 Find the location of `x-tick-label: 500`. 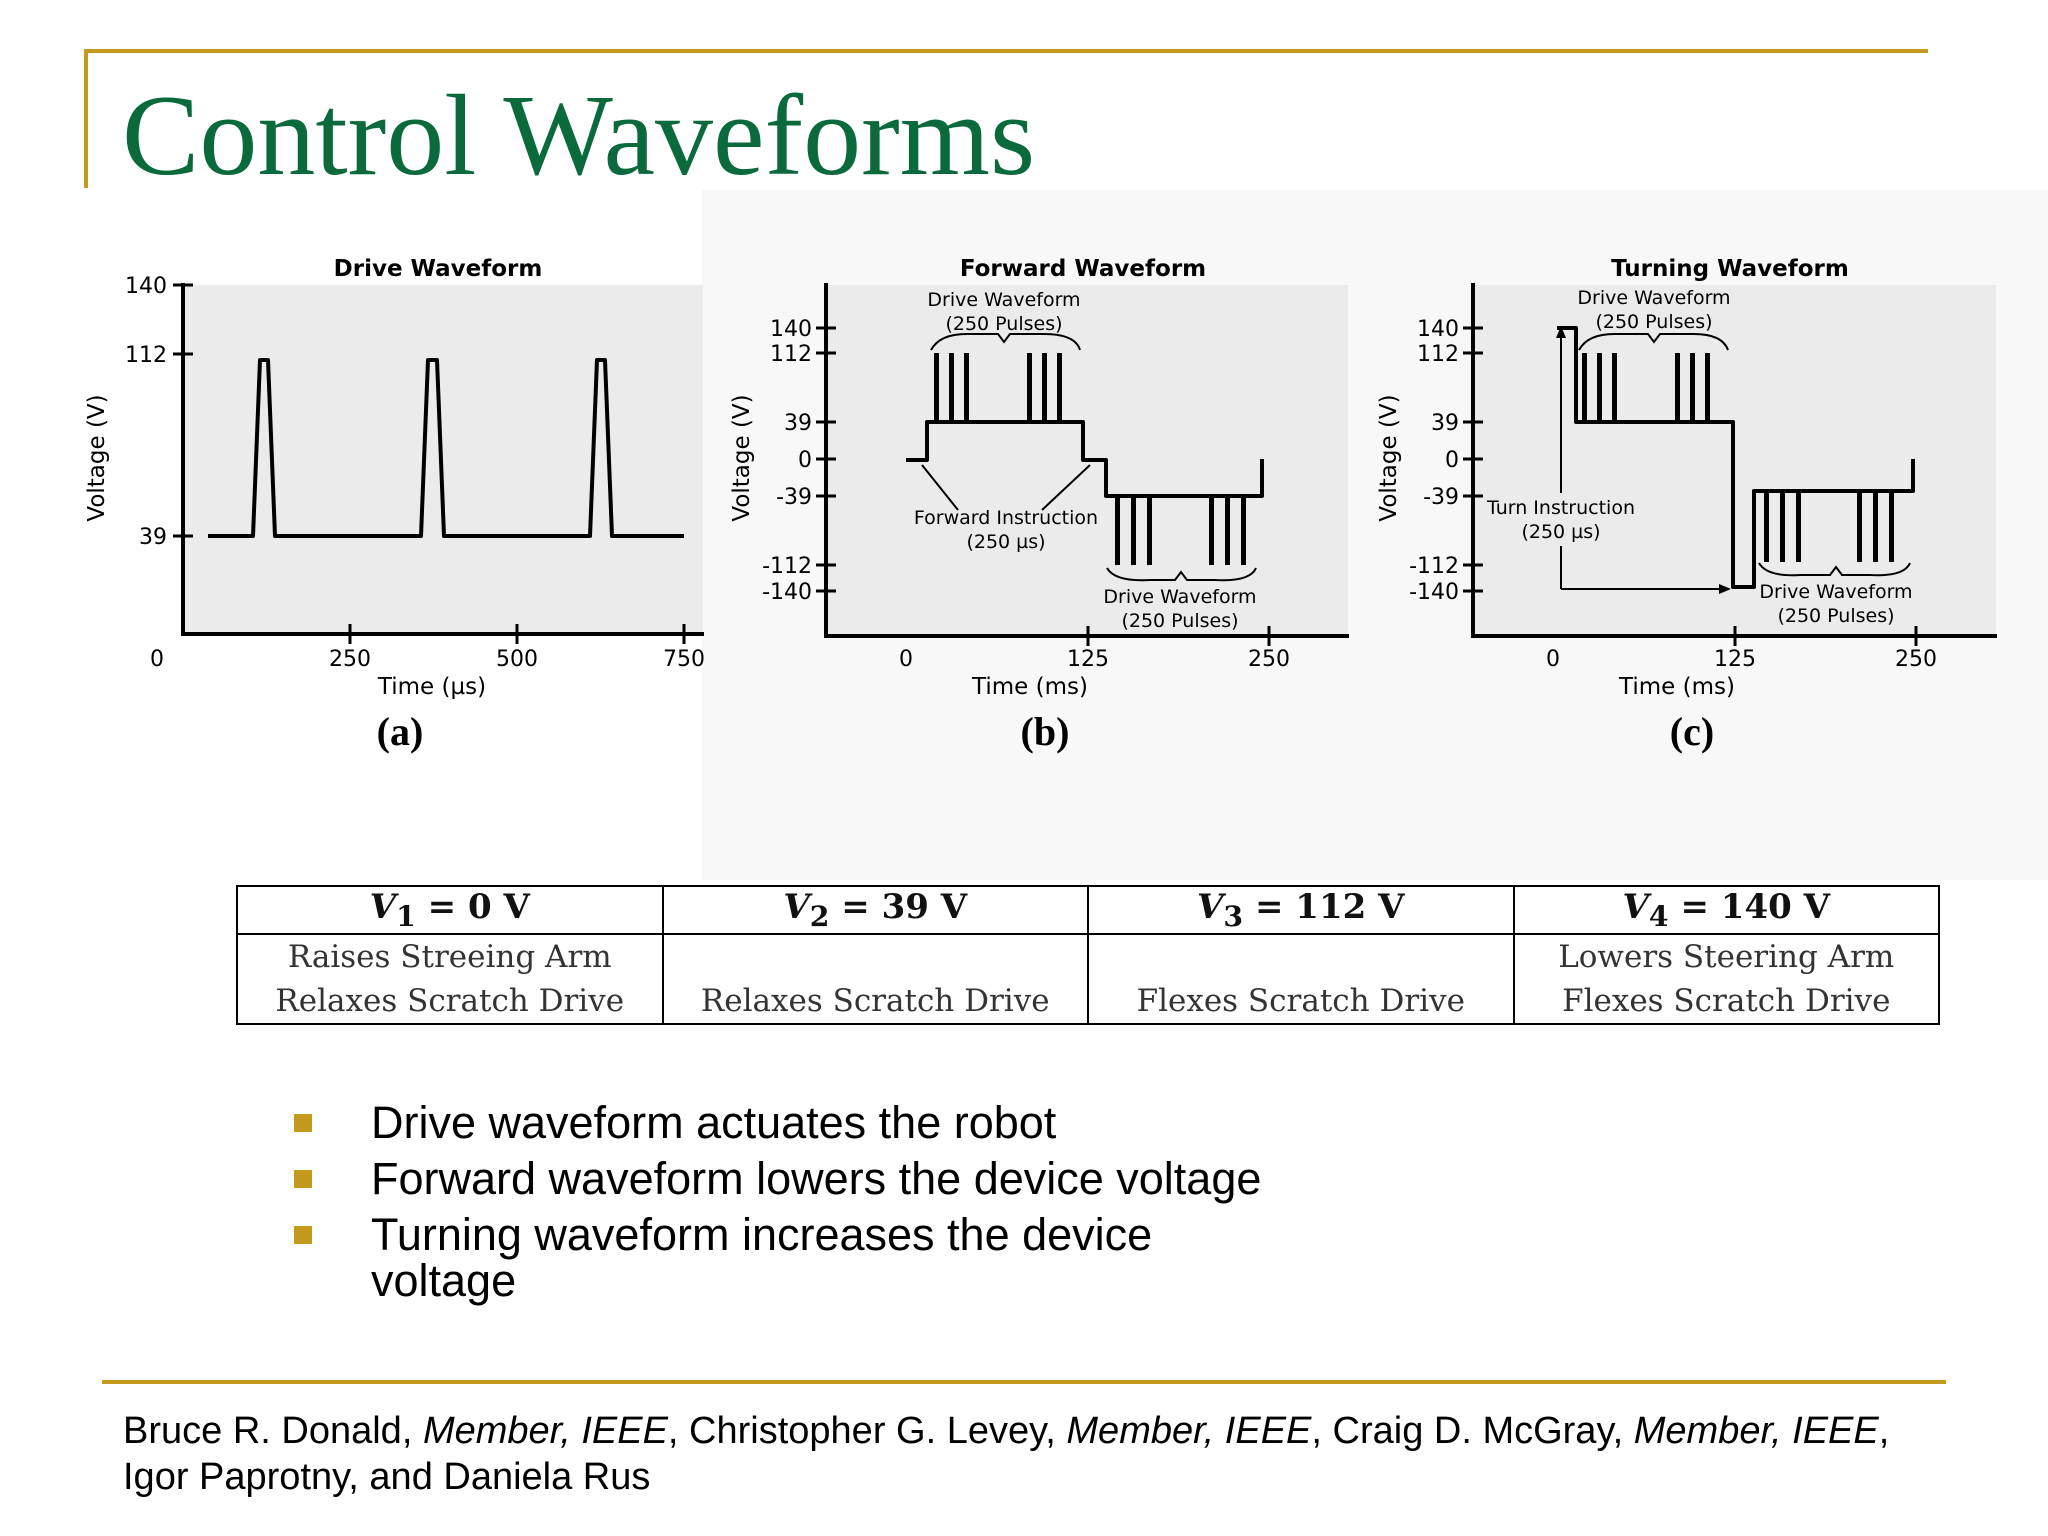

x-tick-label: 500 is located at coordinates (517, 659).